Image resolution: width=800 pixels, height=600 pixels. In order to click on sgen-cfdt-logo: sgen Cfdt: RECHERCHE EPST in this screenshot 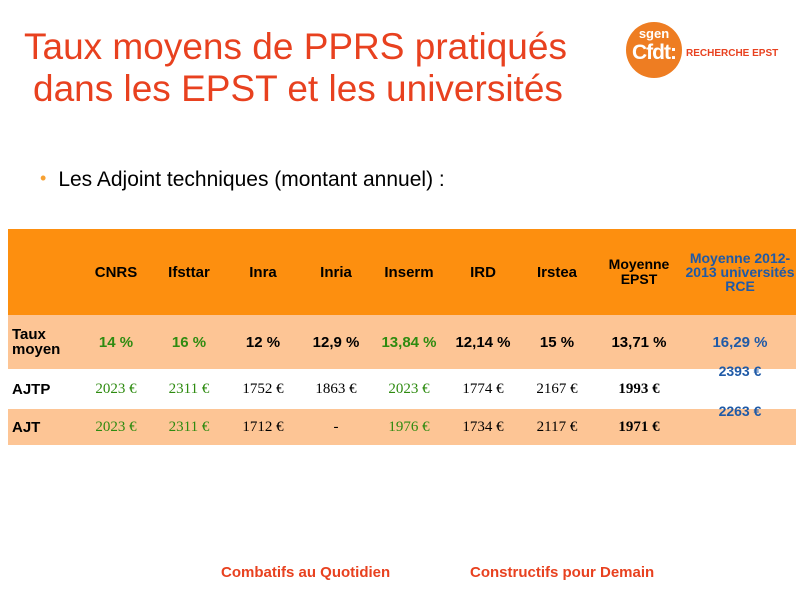, I will do `click(706, 50)`.